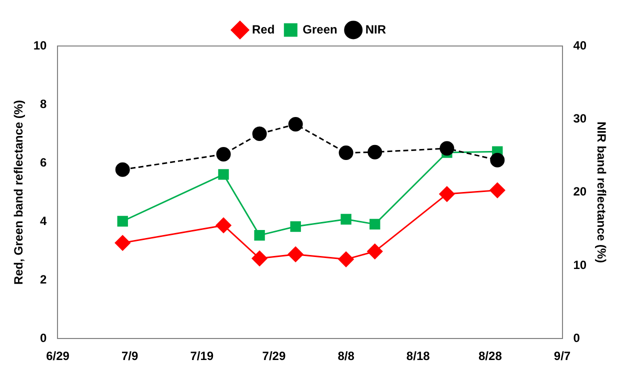  I want to click on y2-tick-label: 10, so click(580, 265).